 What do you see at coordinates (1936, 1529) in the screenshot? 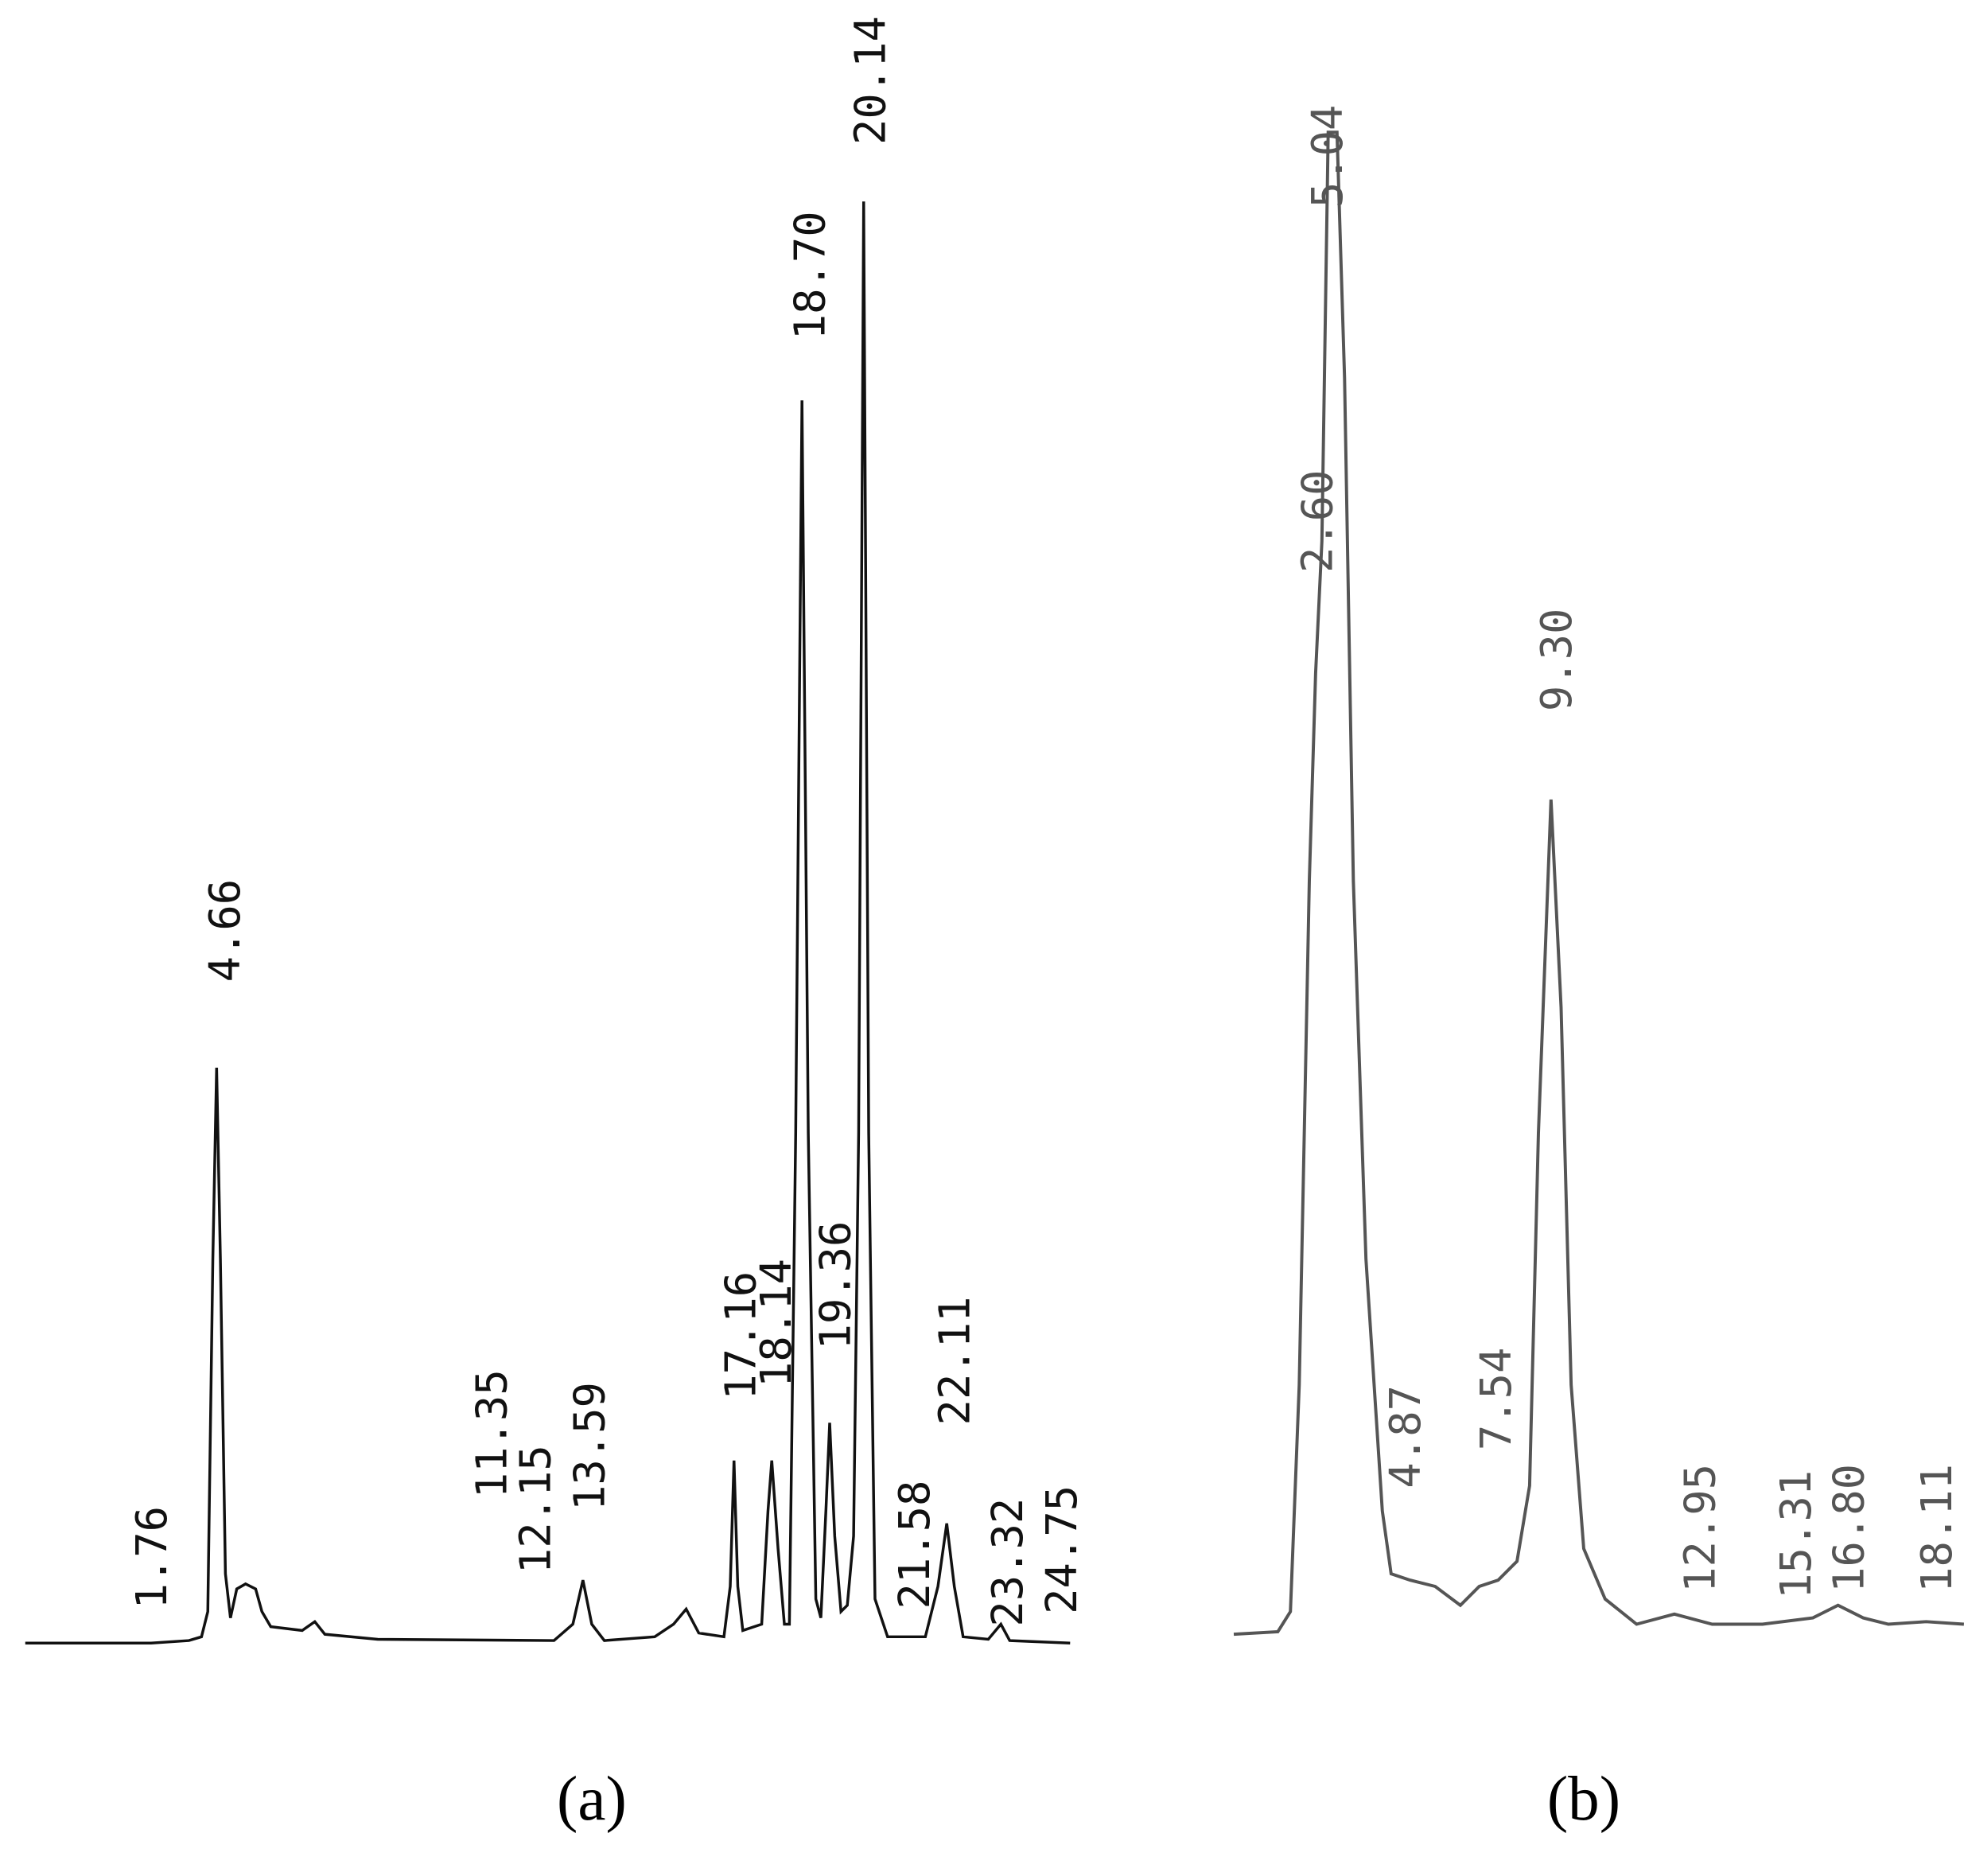
I see `peak-label: 18.11` at bounding box center [1936, 1529].